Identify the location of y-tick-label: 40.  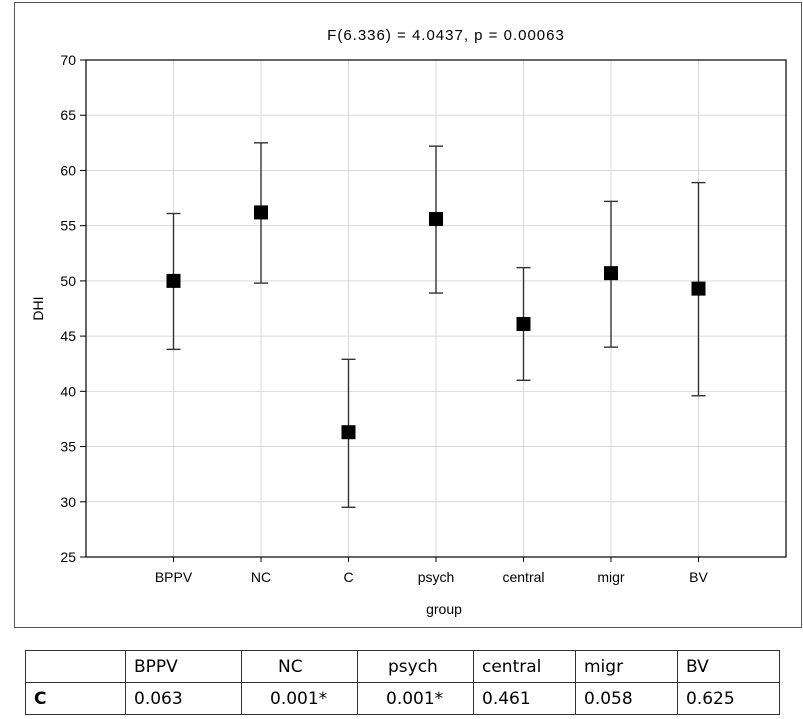
(68, 391).